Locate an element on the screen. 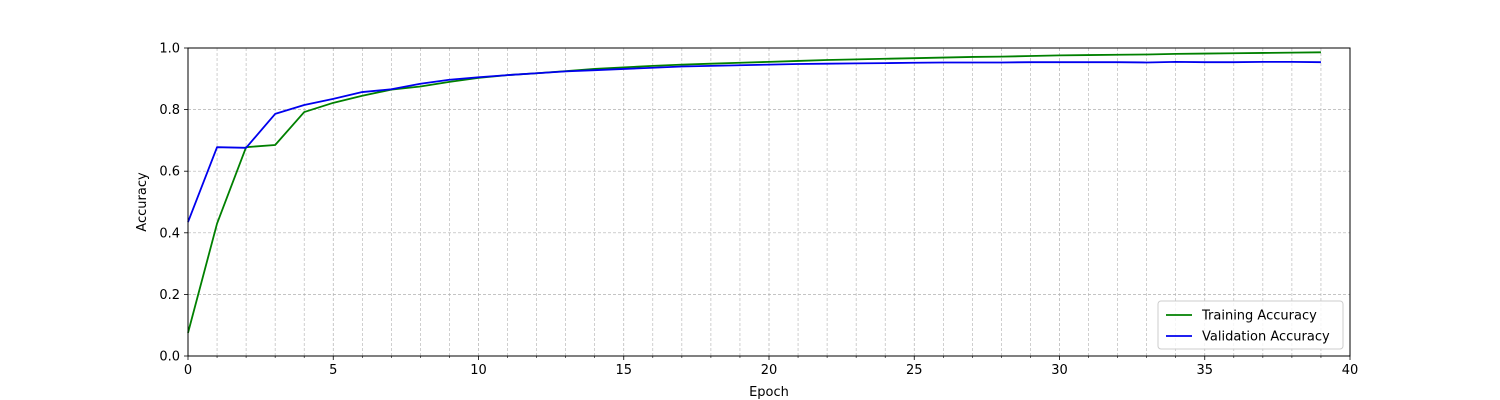 This screenshot has height=400, width=1500. legend-label: Training Accuracy is located at coordinates (1259, 316).